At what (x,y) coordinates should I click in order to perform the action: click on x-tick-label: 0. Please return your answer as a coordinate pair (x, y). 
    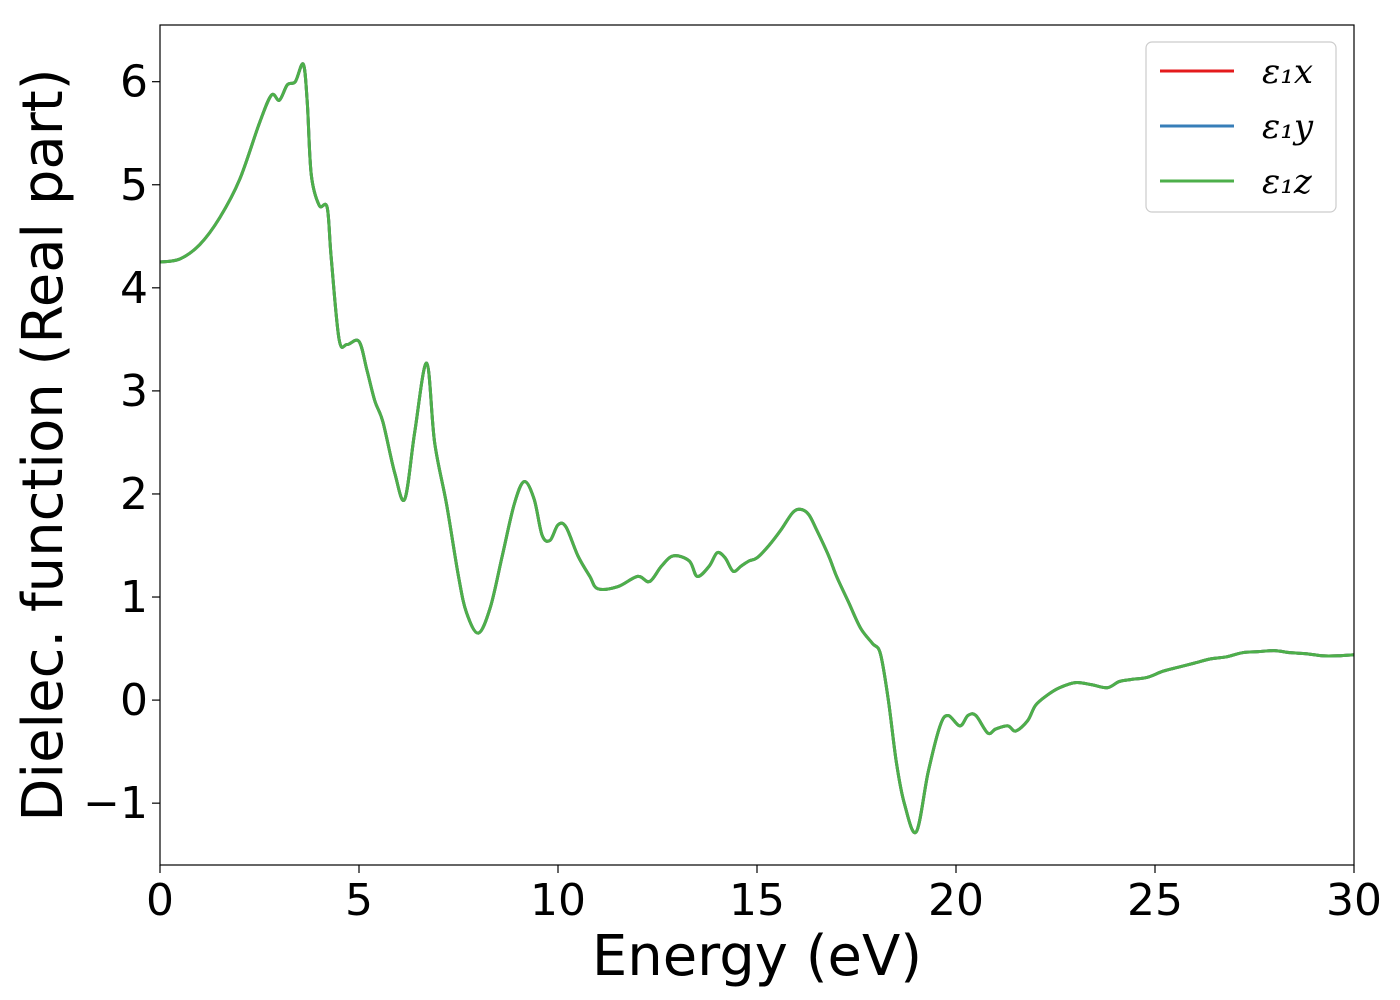
    Looking at the image, I should click on (160, 900).